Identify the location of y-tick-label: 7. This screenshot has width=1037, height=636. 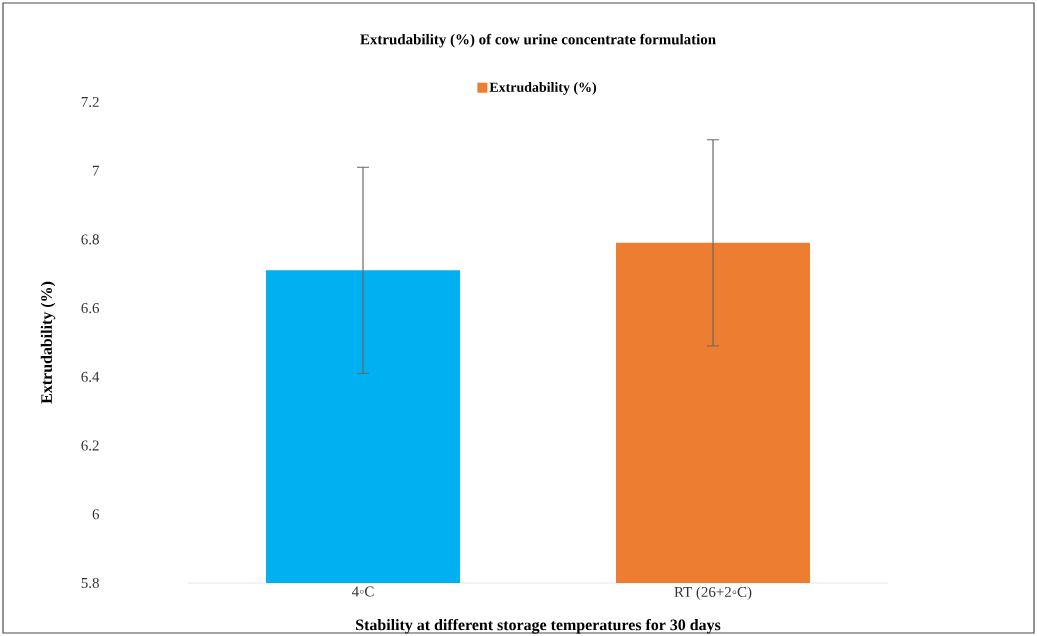
(96, 170).